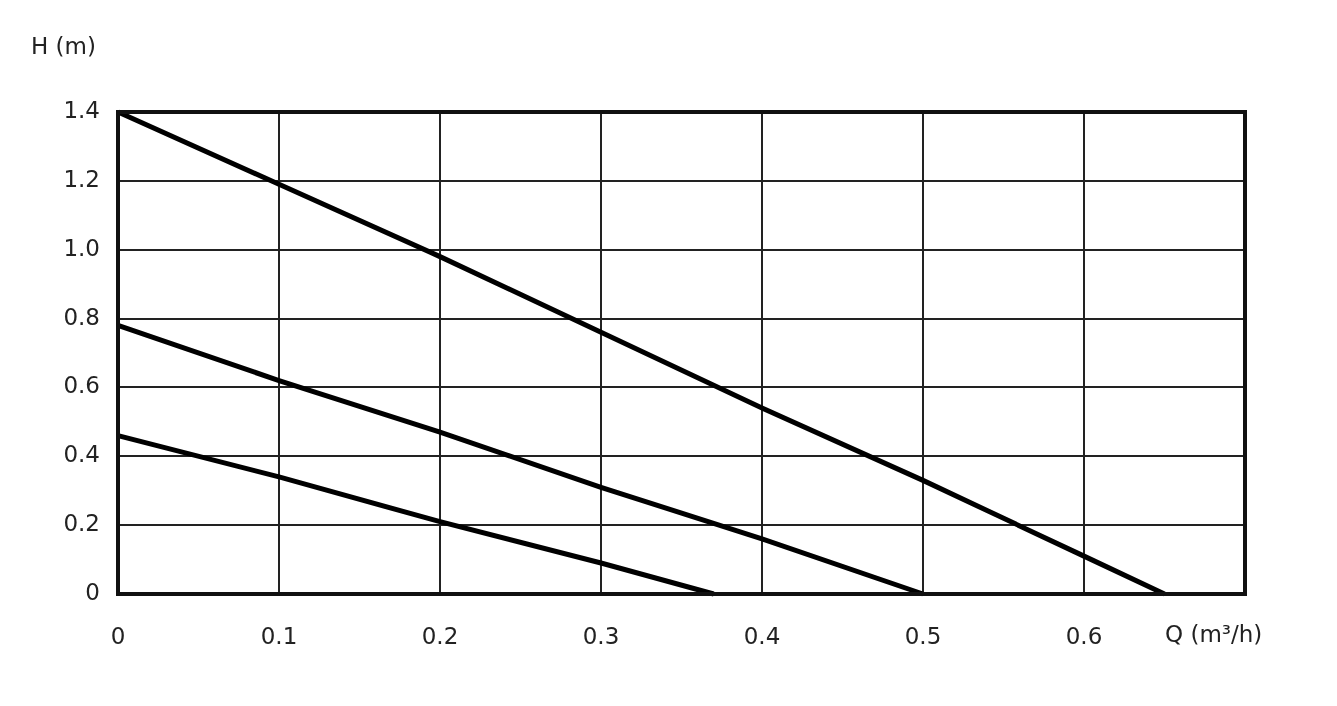 Image resolution: width=1337 pixels, height=706 pixels. I want to click on y-tick-label: 0.4, so click(81, 454).